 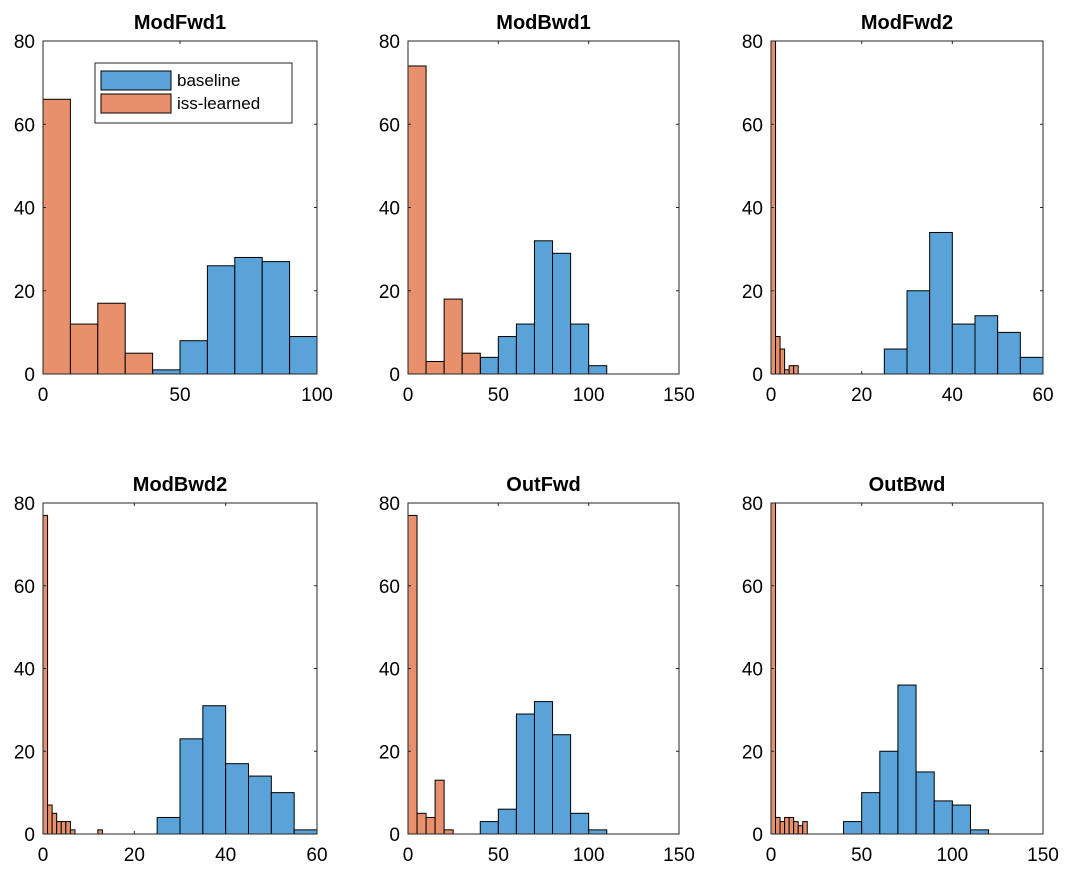 I want to click on panel-title: ModFwd1, so click(x=180, y=23).